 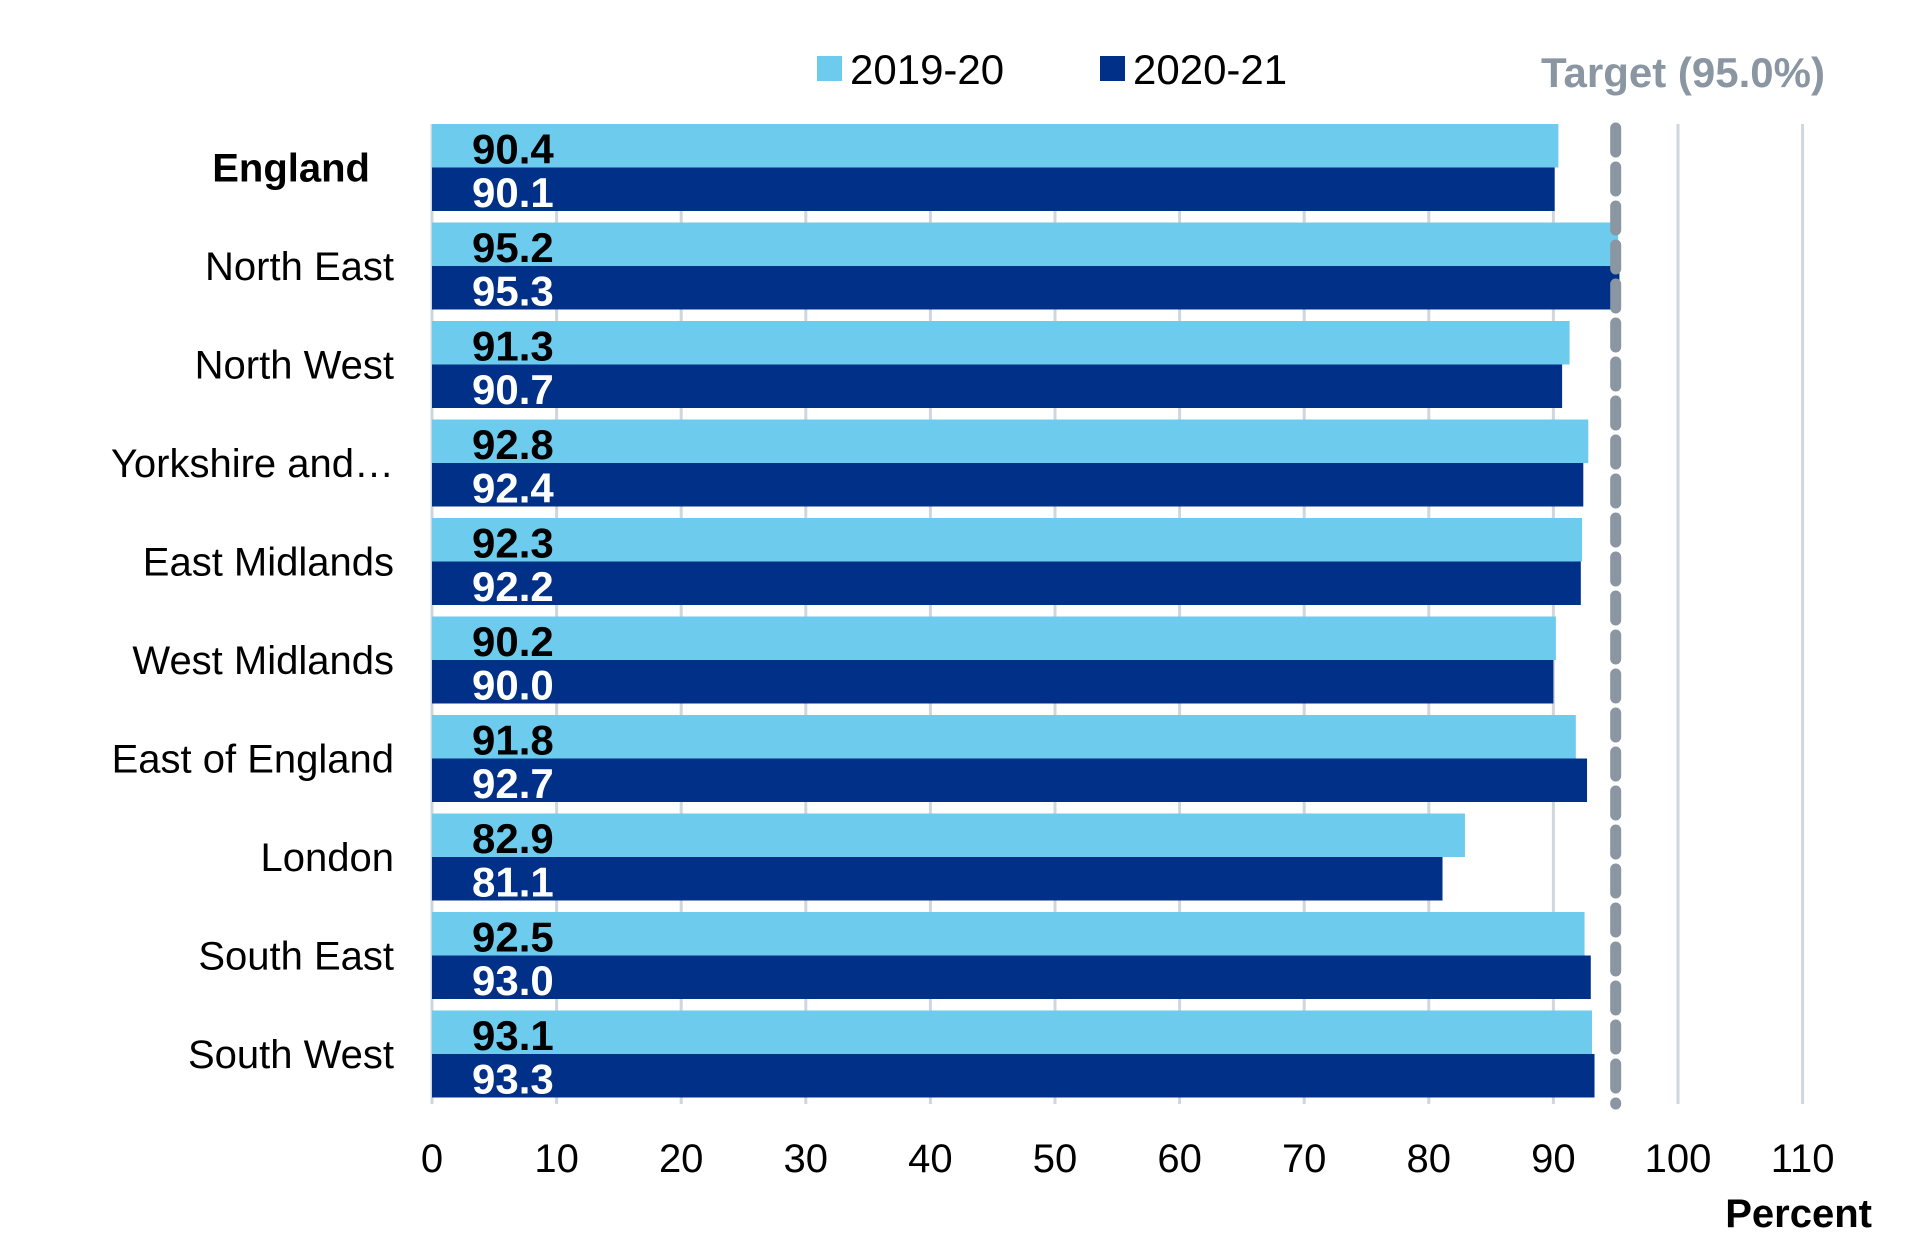 I want to click on data-label-2019-20-North East: 95.2, so click(x=513, y=247).